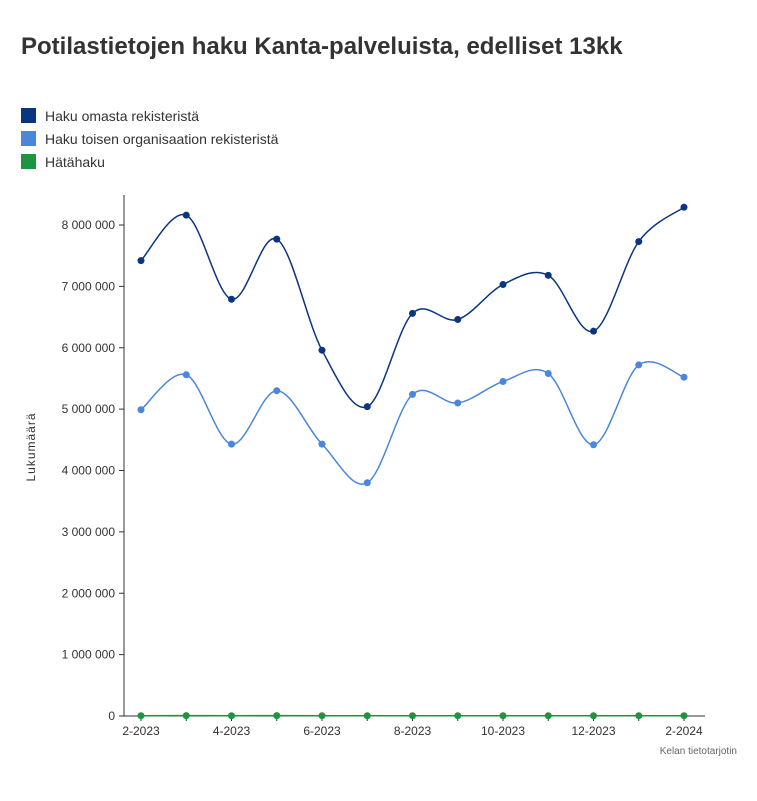 The image size is (757, 801). What do you see at coordinates (89, 286) in the screenshot?
I see `y-tick-label: 7 000 000` at bounding box center [89, 286].